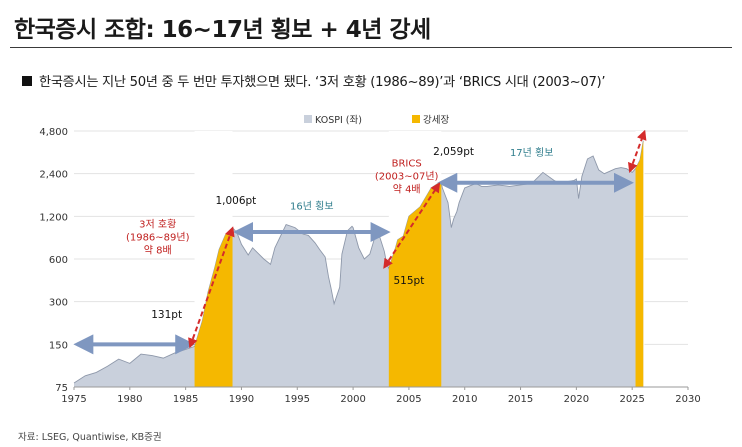 The width and height of the screenshot is (742, 447). What do you see at coordinates (407, 189) in the screenshot?
I see `label-boom2-line: 약 4배` at bounding box center [407, 189].